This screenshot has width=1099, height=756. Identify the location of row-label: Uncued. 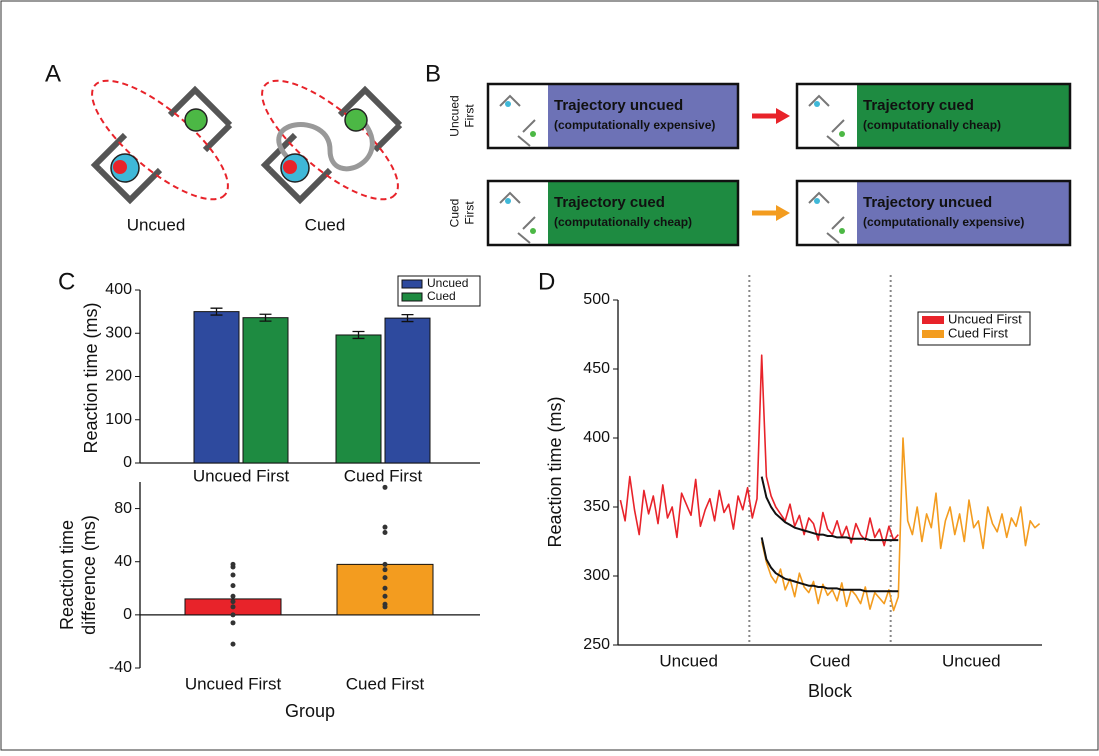
(455, 115).